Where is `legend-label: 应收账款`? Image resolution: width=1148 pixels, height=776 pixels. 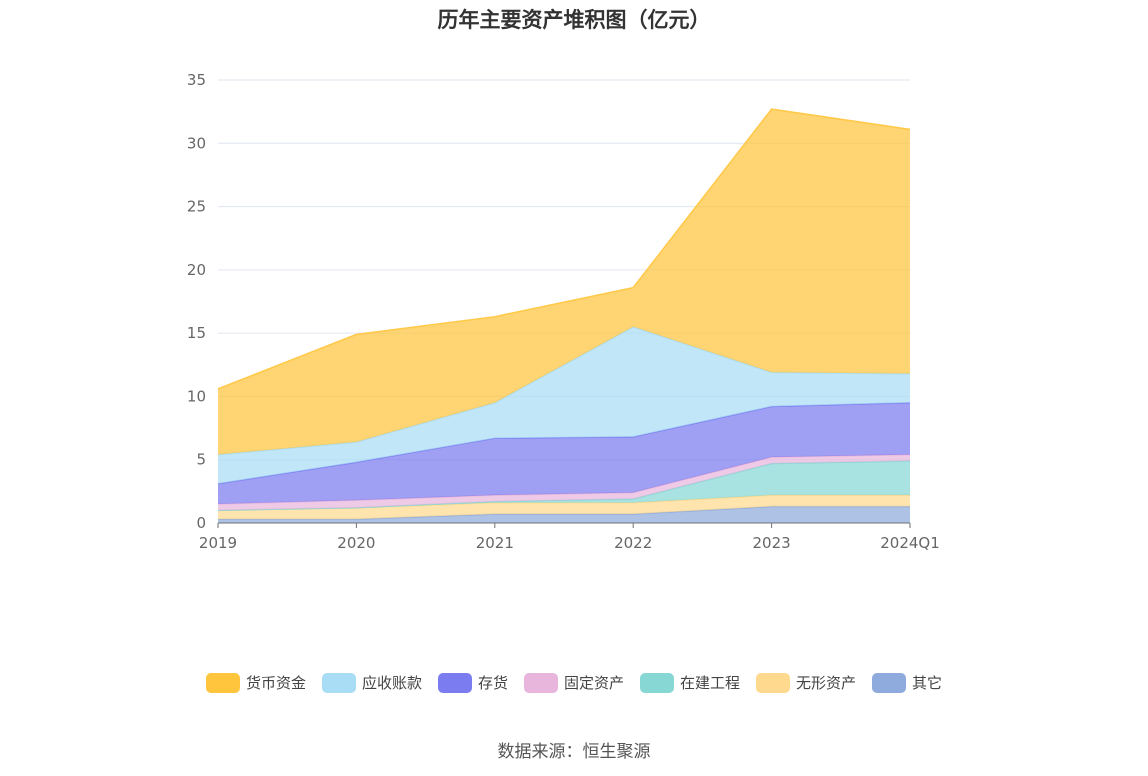 legend-label: 应收账款 is located at coordinates (391, 683).